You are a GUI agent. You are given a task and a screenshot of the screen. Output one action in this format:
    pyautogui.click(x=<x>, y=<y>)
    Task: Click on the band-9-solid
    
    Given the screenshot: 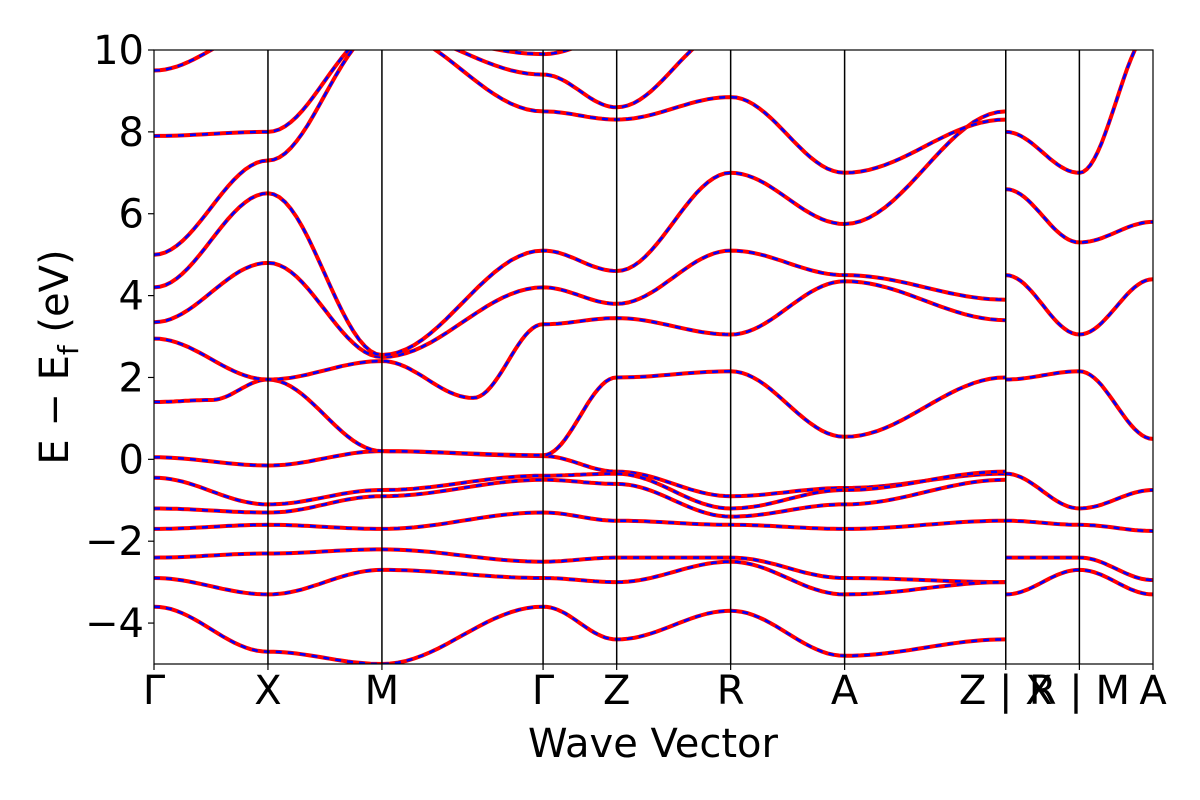 What is the action you would take?
    pyautogui.click(x=580, y=304)
    